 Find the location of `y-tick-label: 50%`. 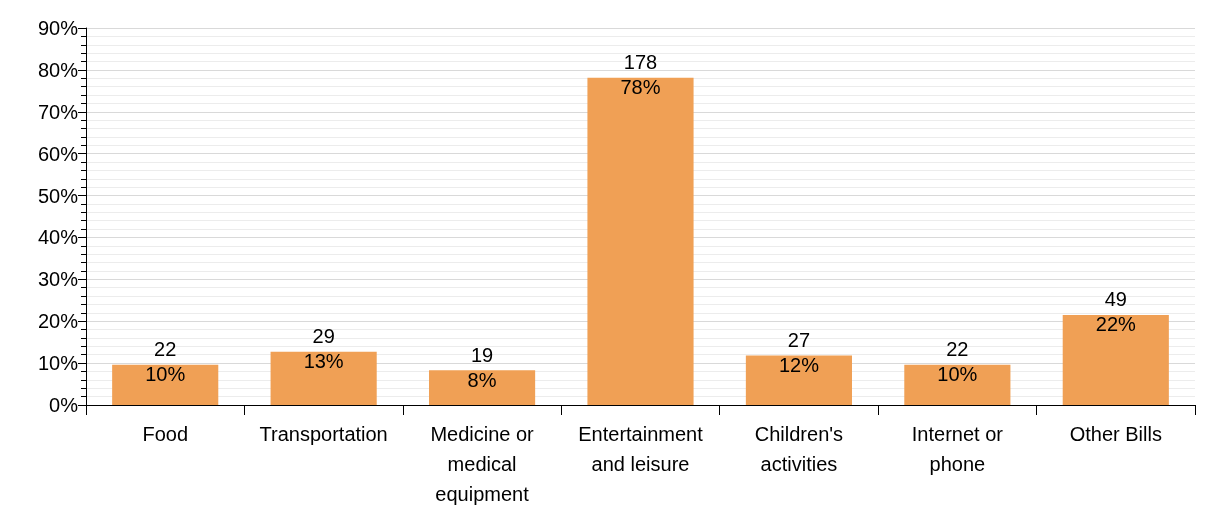

y-tick-label: 50% is located at coordinates (58, 195).